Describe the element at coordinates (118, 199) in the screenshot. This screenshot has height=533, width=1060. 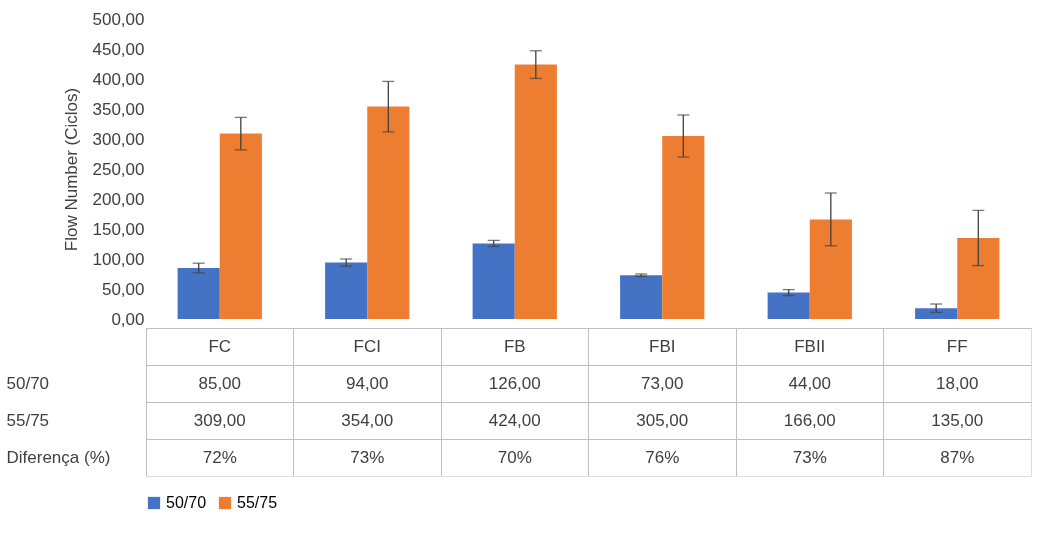
I see `y-tick-label: 200,00` at that location.